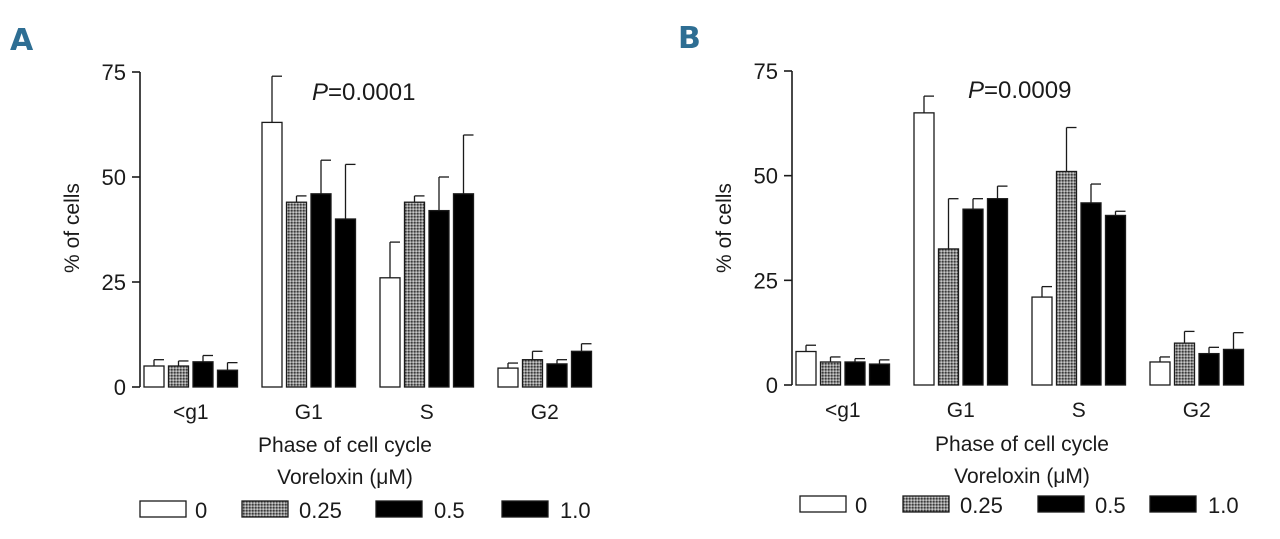 This screenshot has width=1280, height=539. What do you see at coordinates (191, 412) in the screenshot?
I see `panel-a-category-label: <g1` at bounding box center [191, 412].